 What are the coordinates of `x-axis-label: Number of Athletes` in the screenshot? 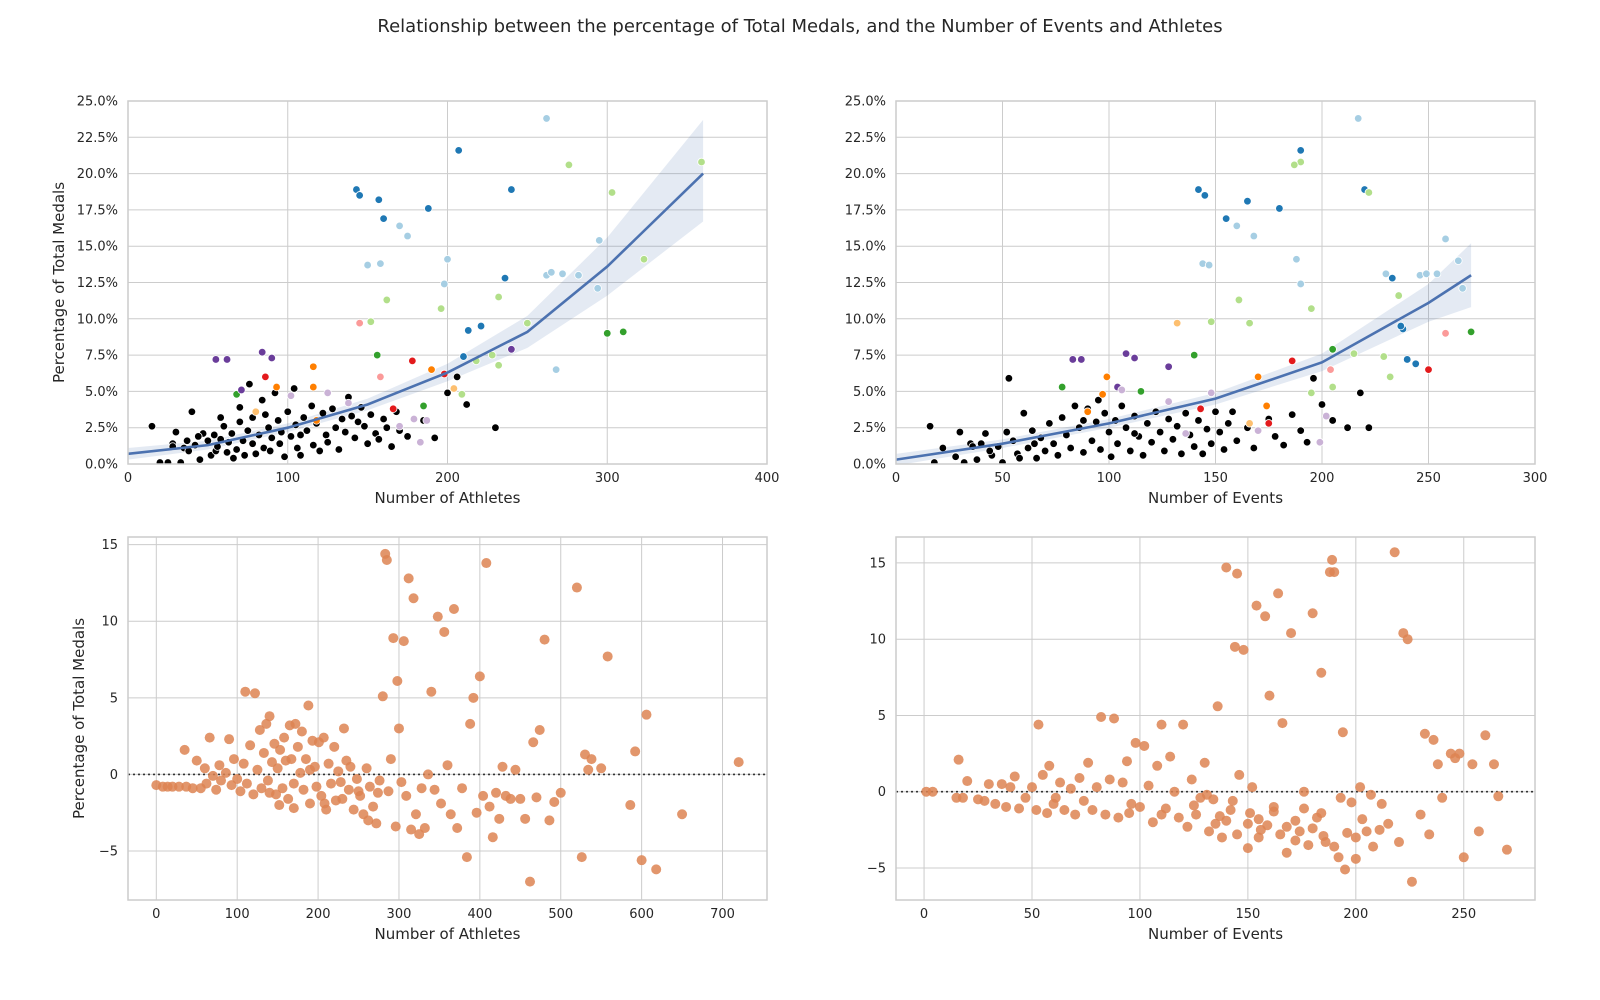 It's located at (448, 934).